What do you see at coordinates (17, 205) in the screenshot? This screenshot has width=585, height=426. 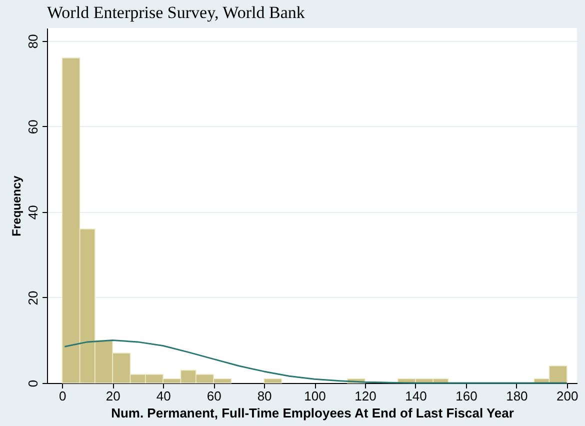 I see `y-axis-title: Frequency` at bounding box center [17, 205].